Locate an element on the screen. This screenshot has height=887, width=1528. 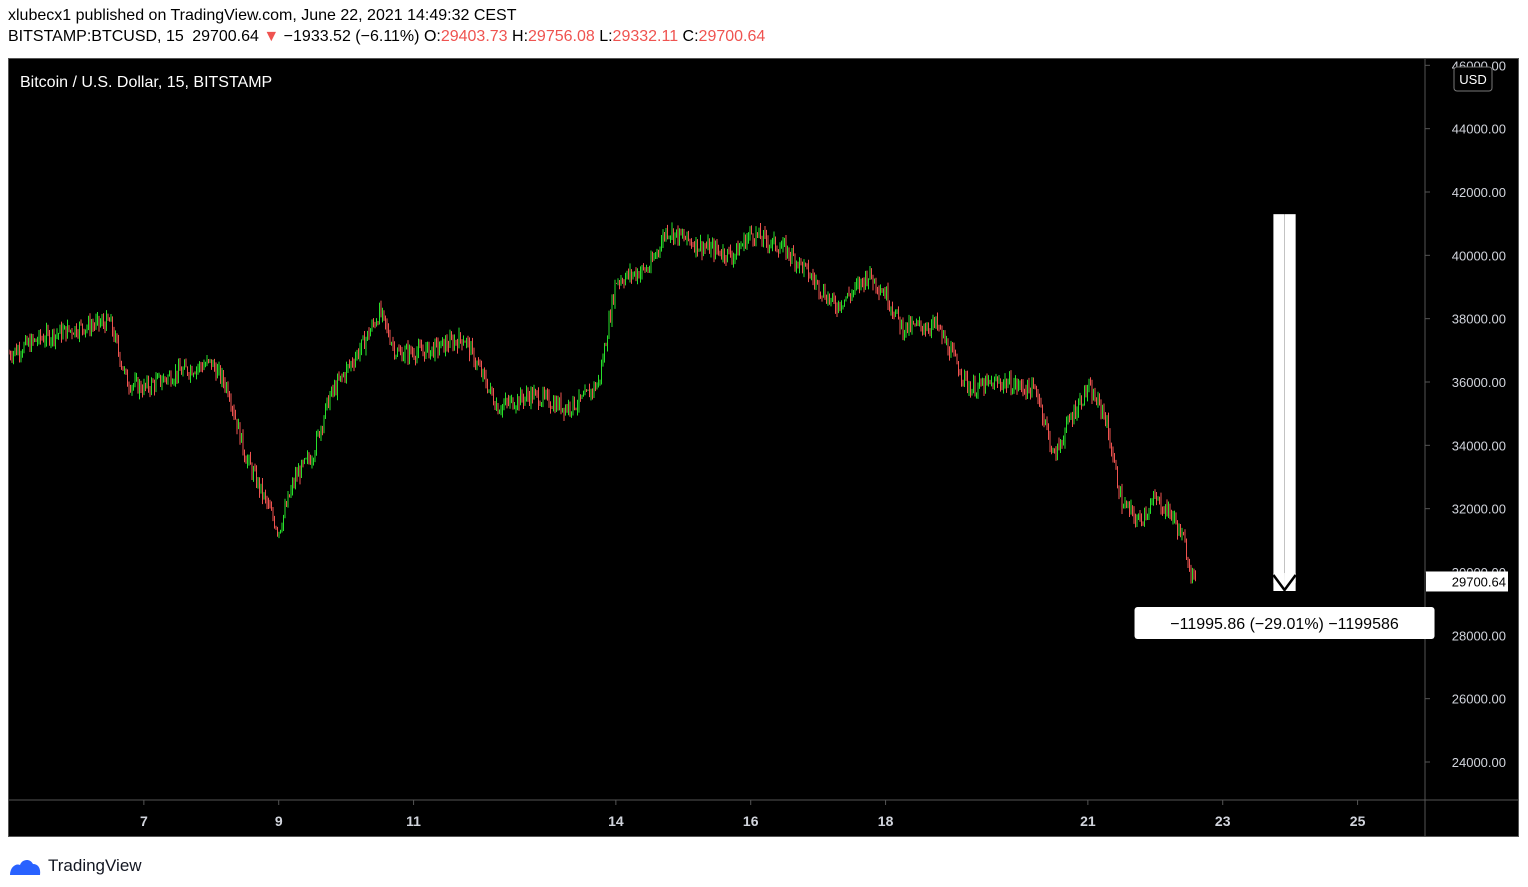
arrow-head is located at coordinates (1284, 582).